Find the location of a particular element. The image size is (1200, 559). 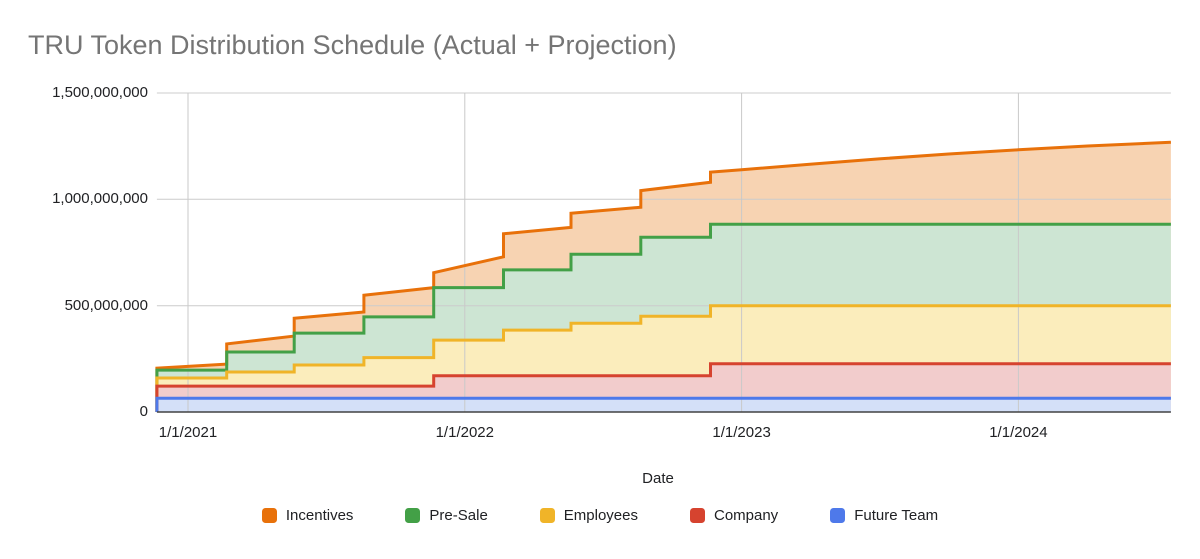

legend-swatch-employees is located at coordinates (547, 515).